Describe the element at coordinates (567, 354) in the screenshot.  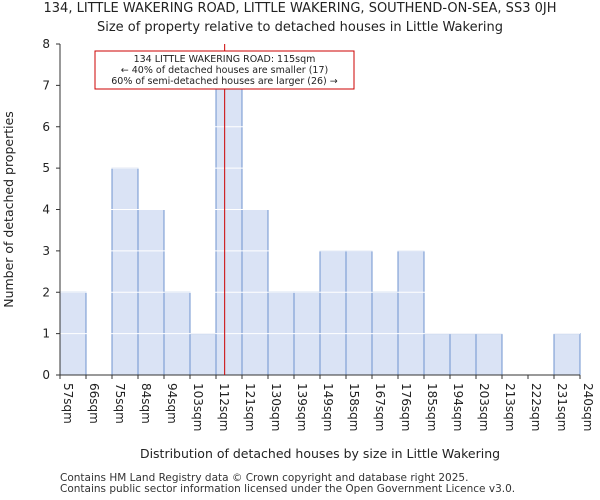
I see `bar-231sqm` at that location.